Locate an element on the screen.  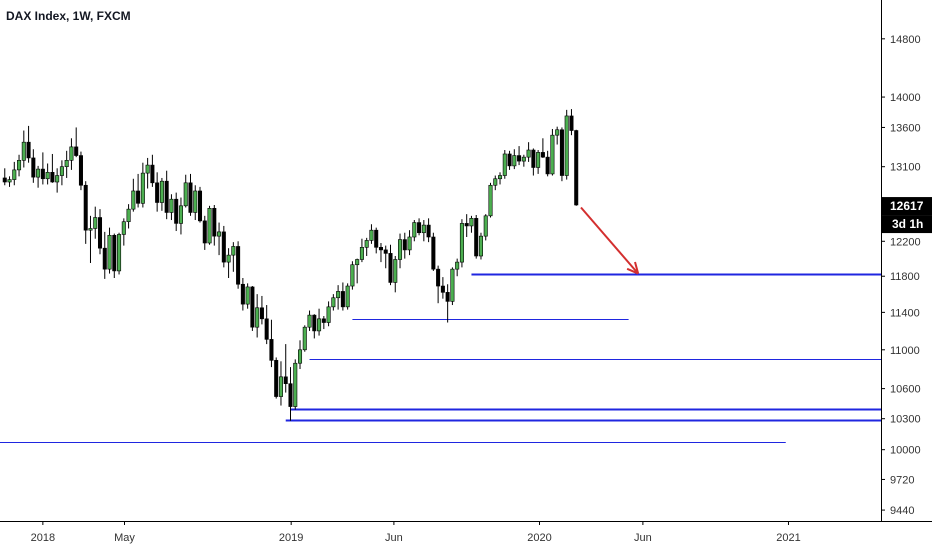
price-tick-label: 13100 is located at coordinates (905, 168).